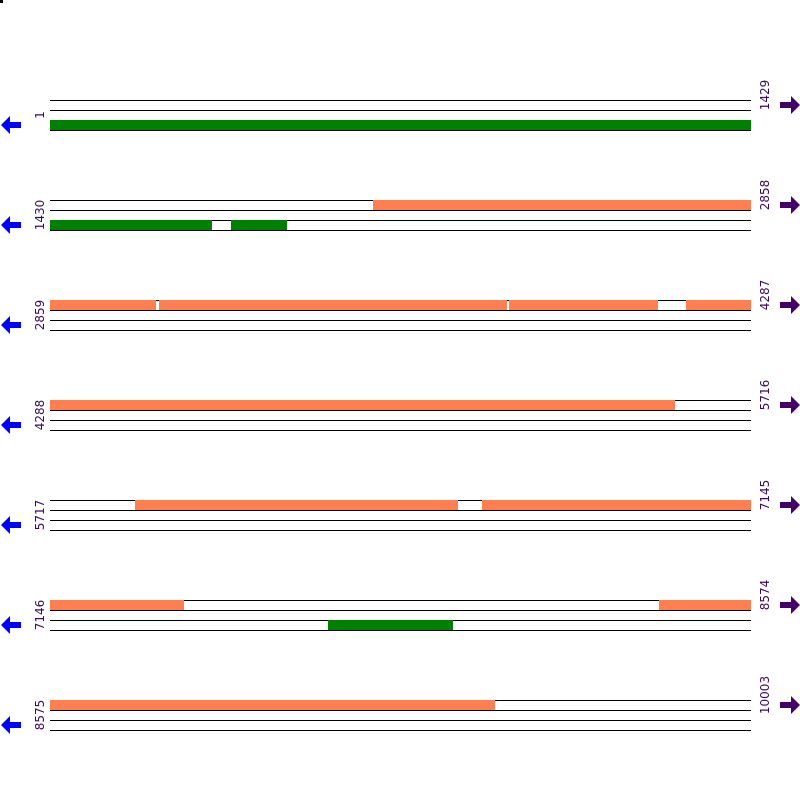 This screenshot has height=800, width=800. I want to click on sequence-track: 1 1429, so click(400, 112).